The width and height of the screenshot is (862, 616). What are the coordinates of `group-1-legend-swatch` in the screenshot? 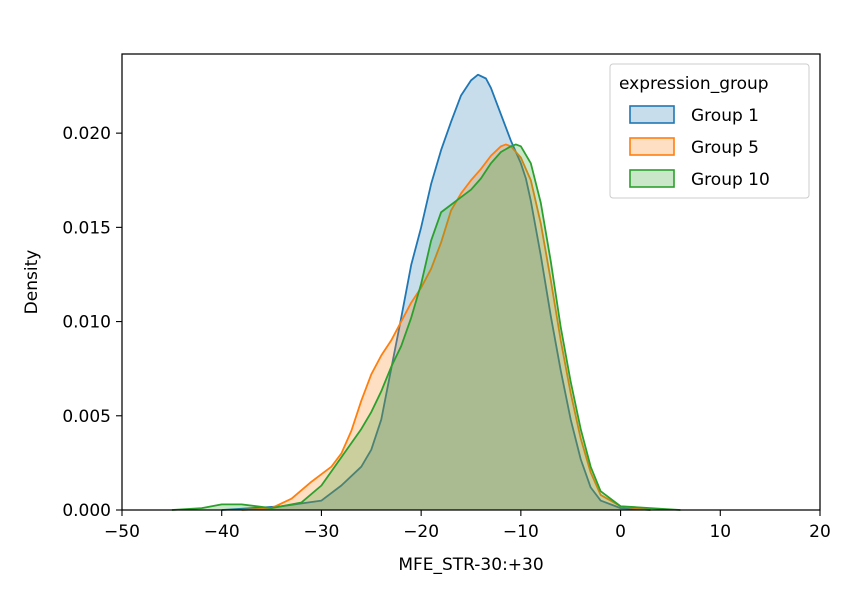 It's located at (652, 114).